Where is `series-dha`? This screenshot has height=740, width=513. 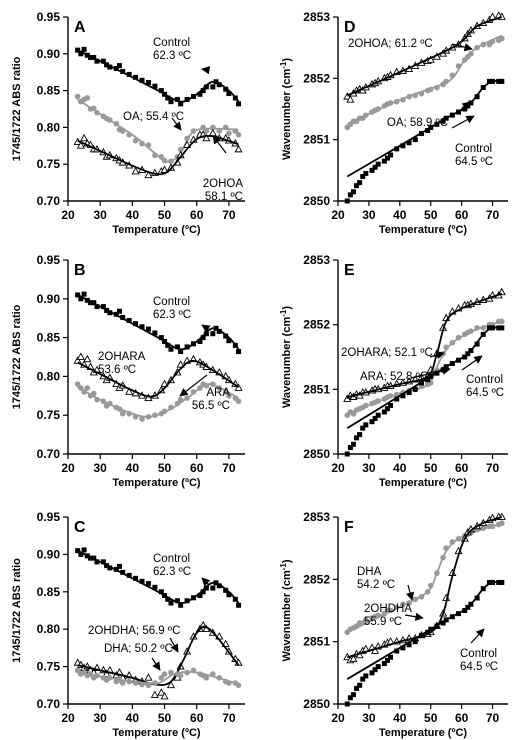 series-dha is located at coordinates (158, 678).